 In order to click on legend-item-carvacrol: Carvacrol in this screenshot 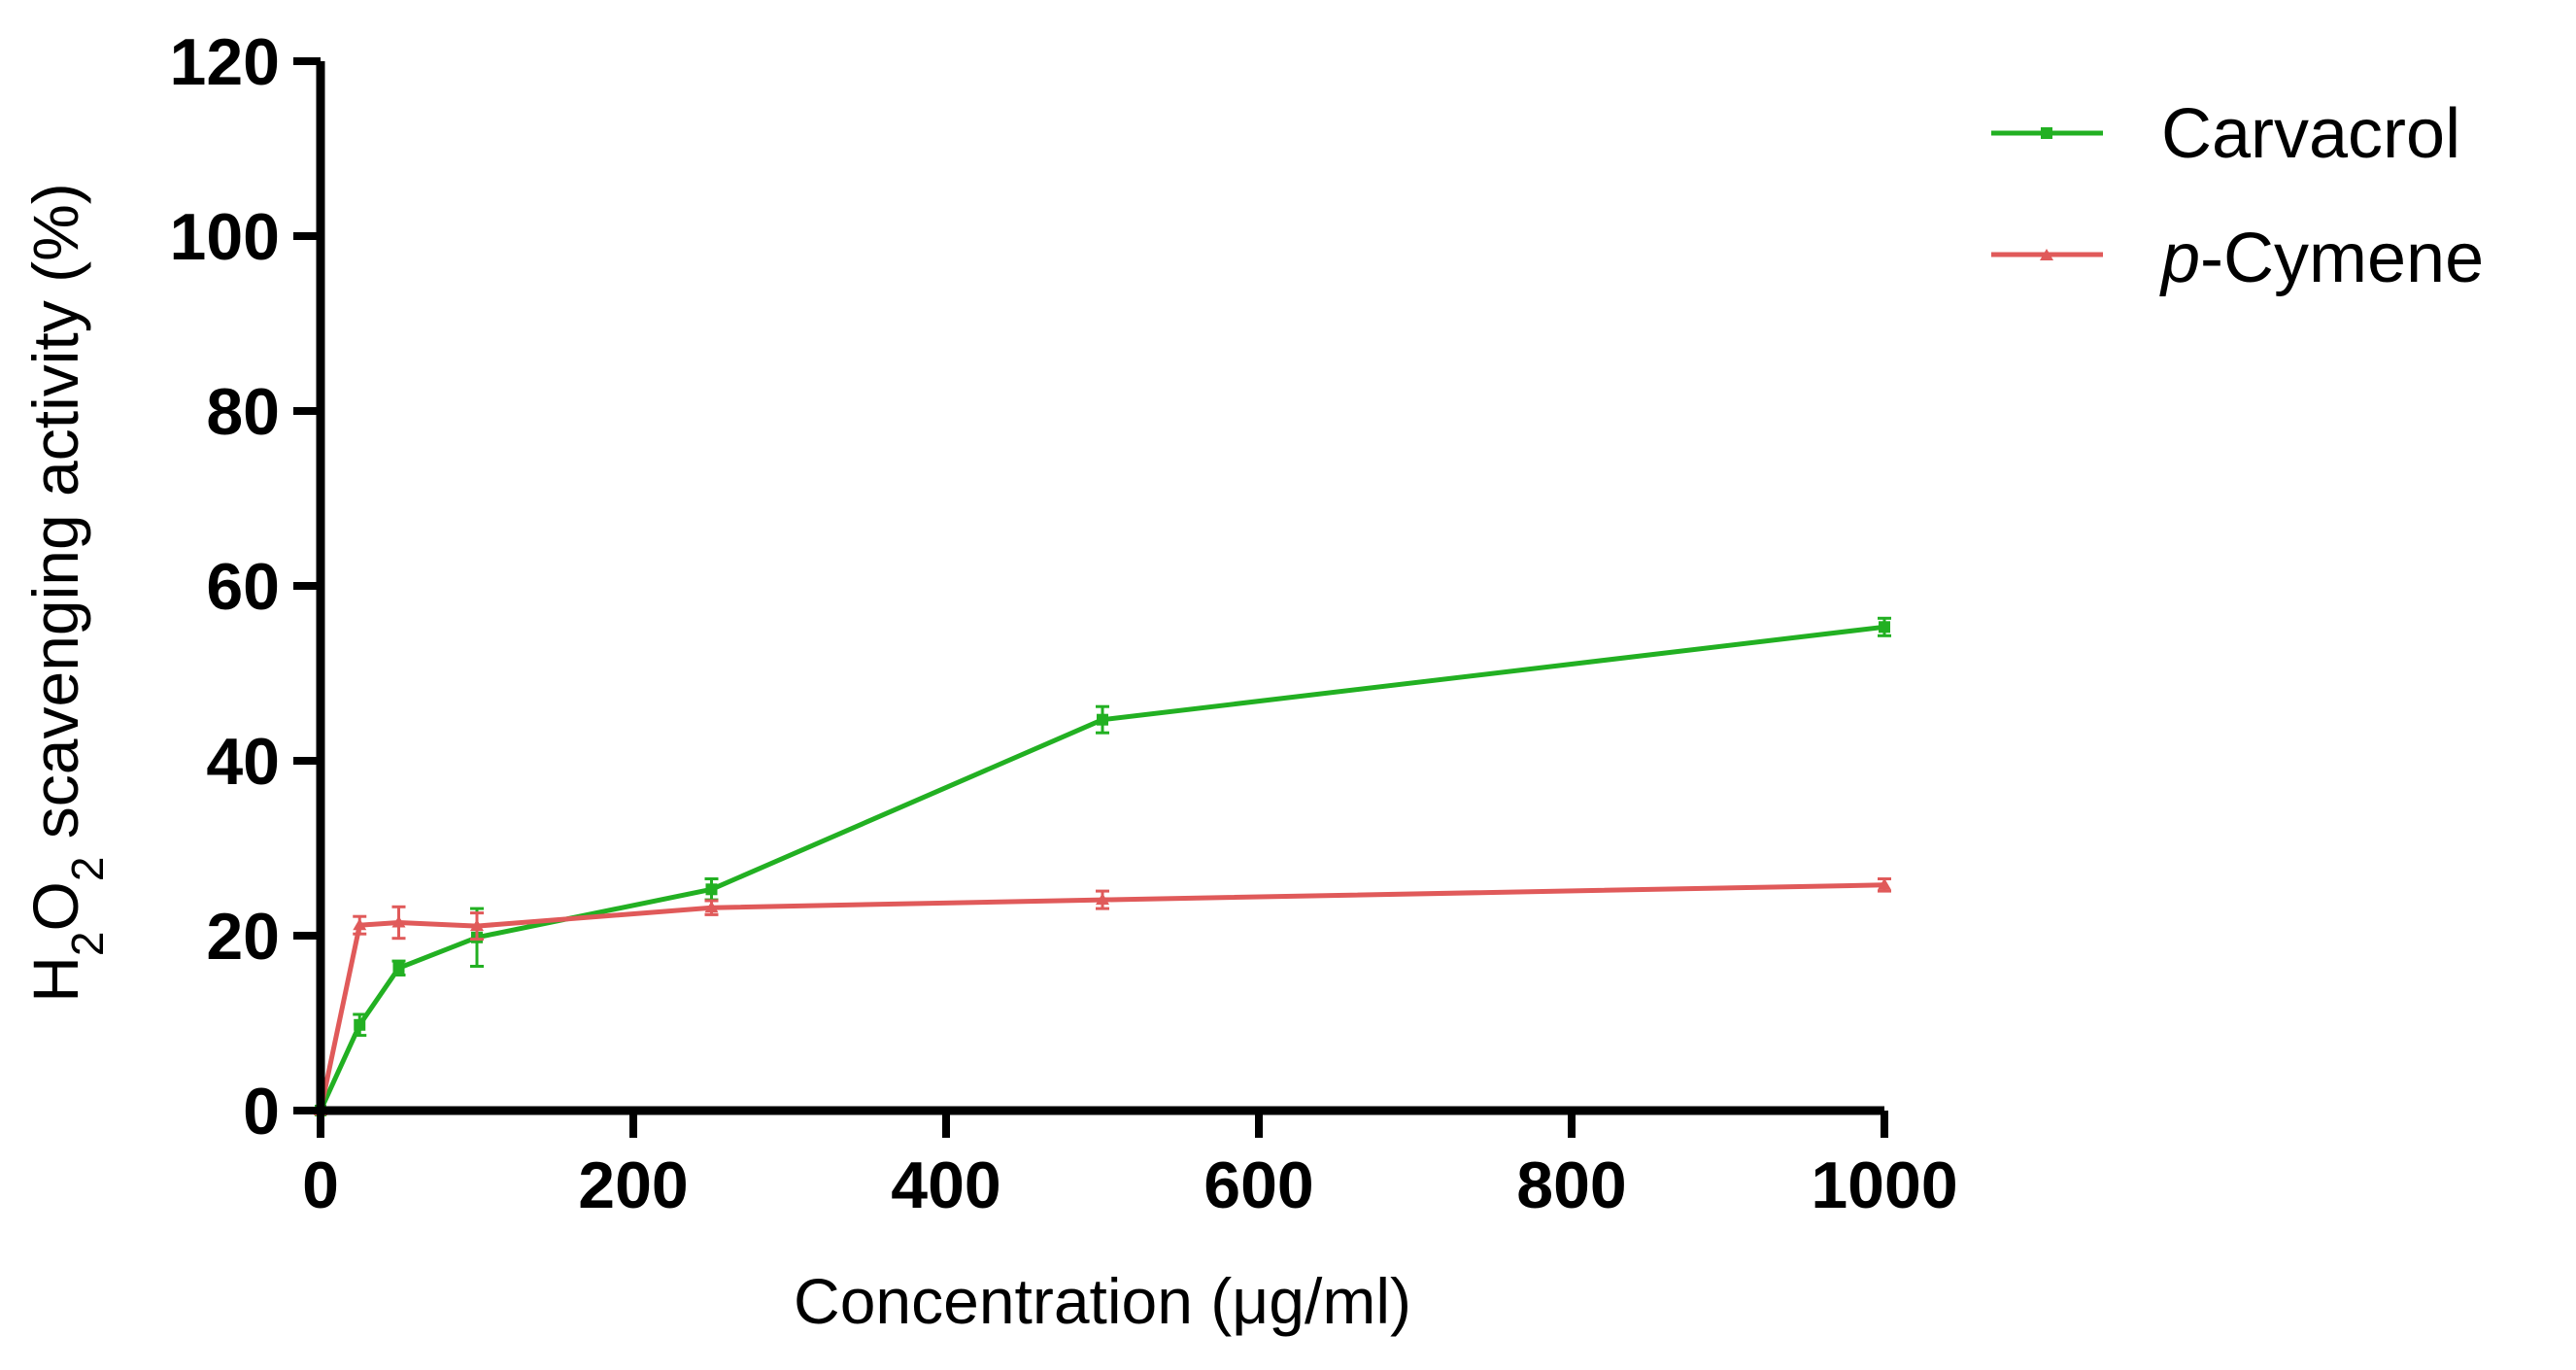, I will do `click(2225, 134)`.